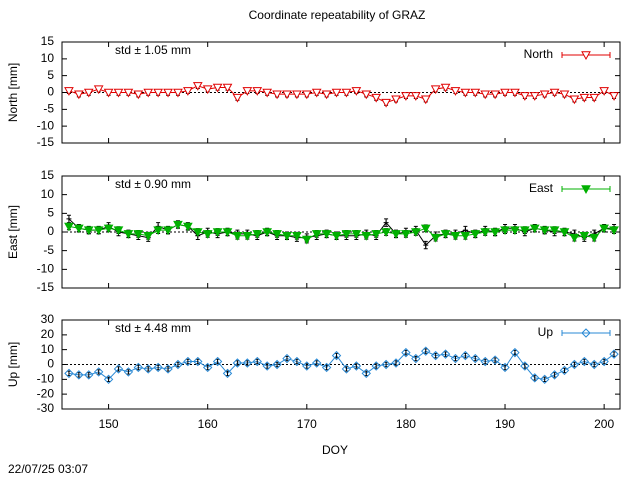 The height and width of the screenshot is (480, 640). Describe the element at coordinates (505, 424) in the screenshot. I see `x-tick-label: 190` at that location.